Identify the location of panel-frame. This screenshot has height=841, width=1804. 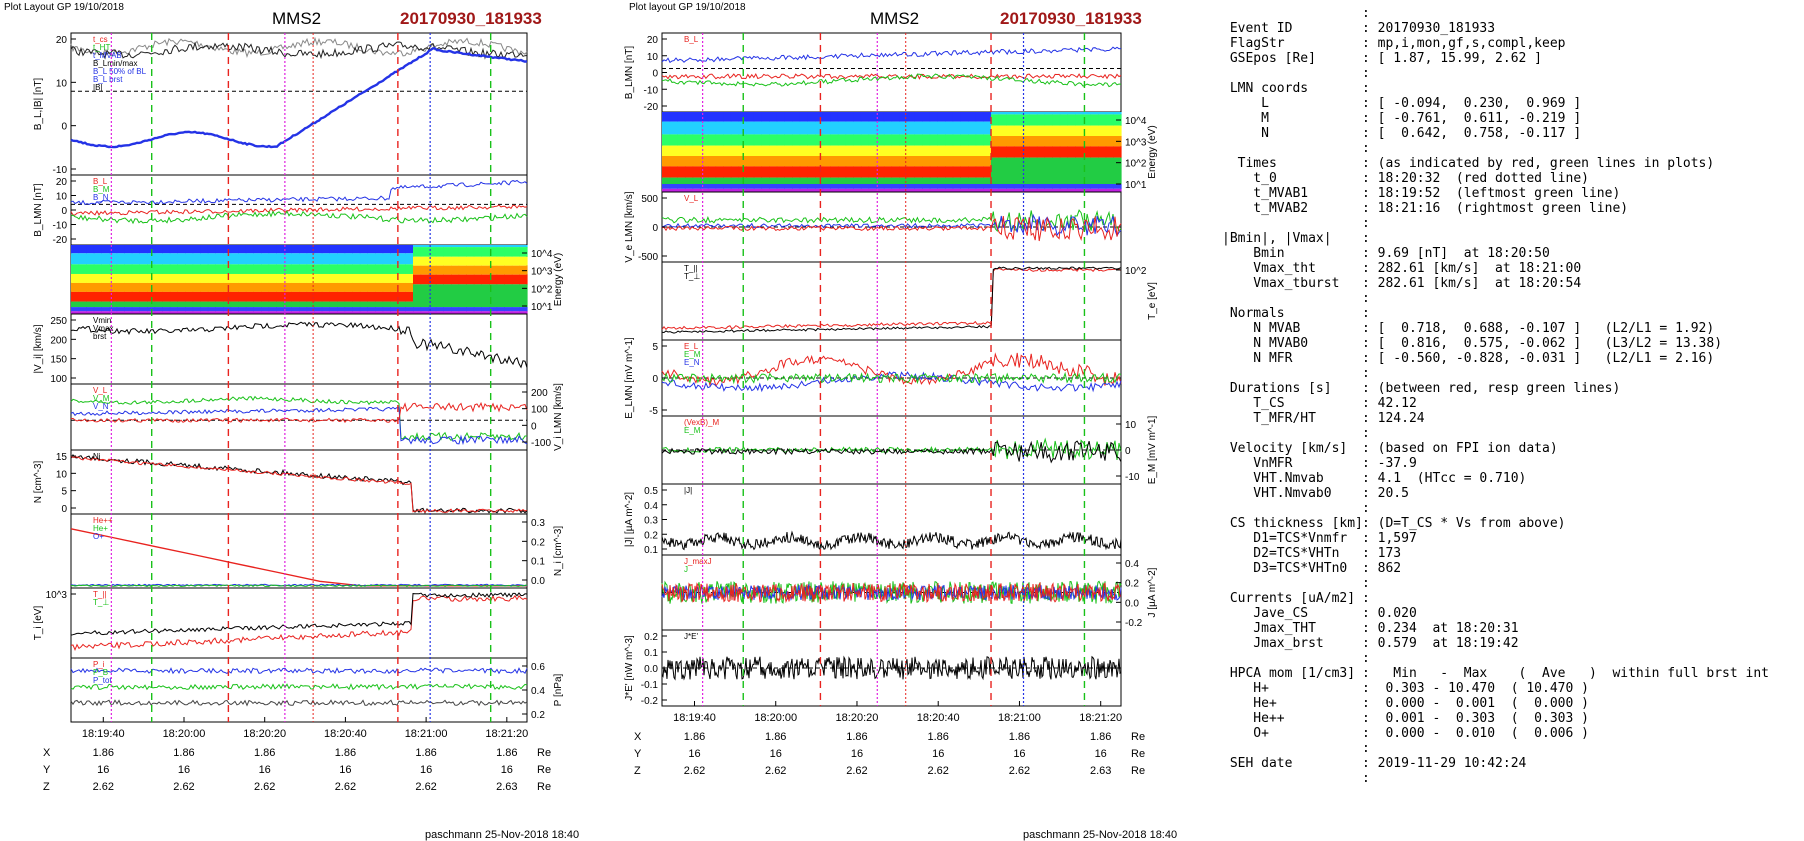
(891, 301).